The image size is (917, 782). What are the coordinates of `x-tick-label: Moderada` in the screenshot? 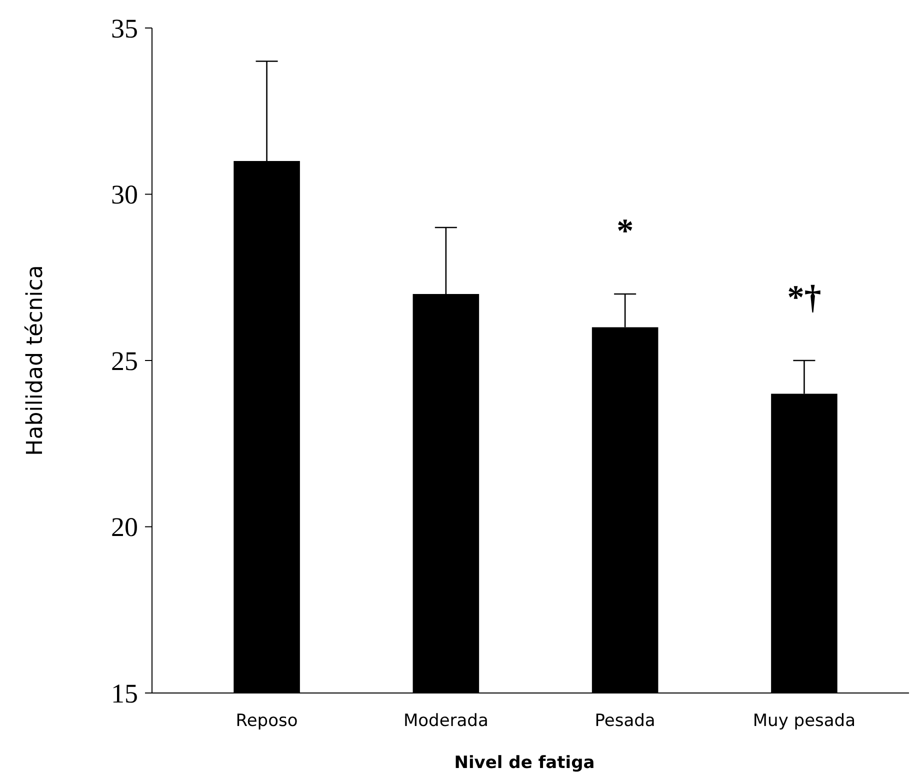 It's located at (445, 721).